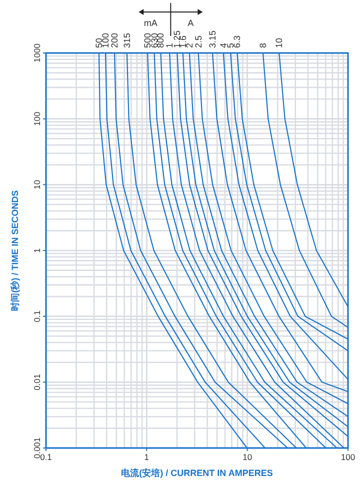 The image size is (363, 495). What do you see at coordinates (46, 457) in the screenshot?
I see `x-tick-label: 0.1` at bounding box center [46, 457].